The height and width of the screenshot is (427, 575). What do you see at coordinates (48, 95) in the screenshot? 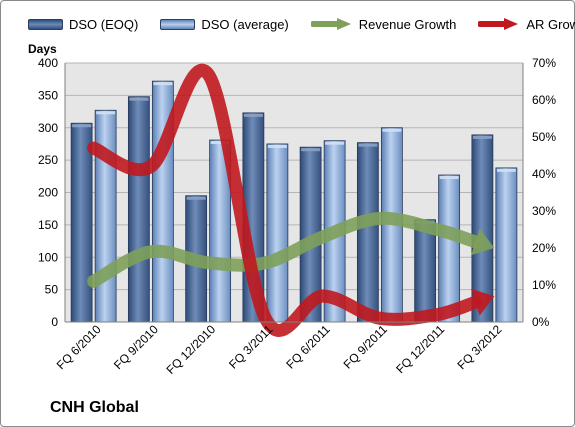
I see `y-tick-label: 350` at bounding box center [48, 95].